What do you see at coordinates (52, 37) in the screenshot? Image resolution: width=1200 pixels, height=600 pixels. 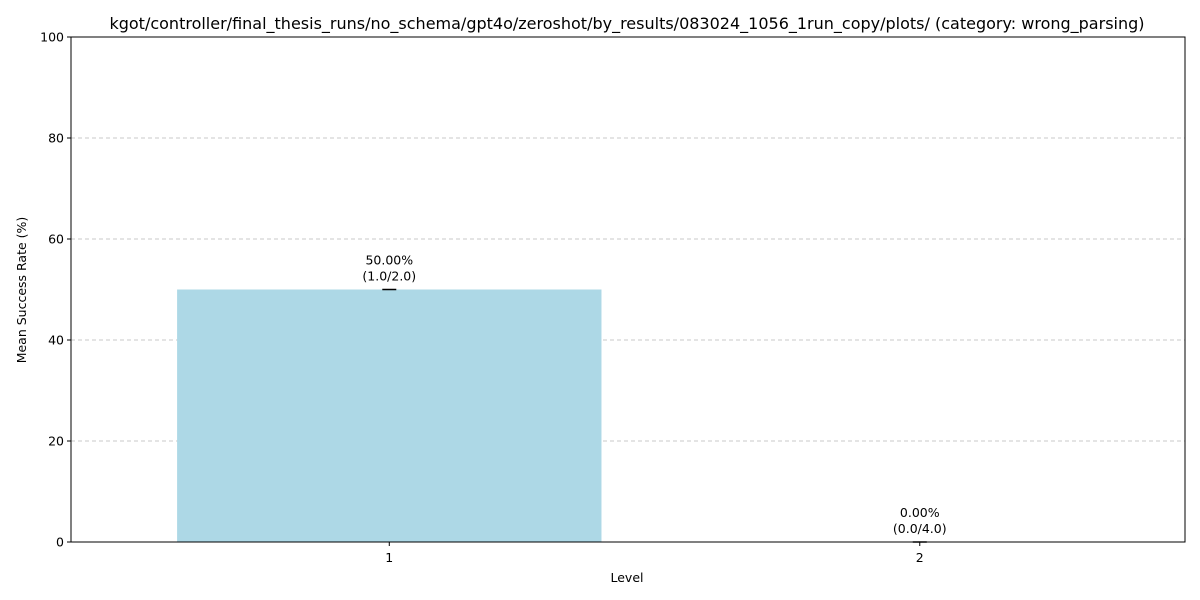 I see `y-tick-label: 100` at bounding box center [52, 37].